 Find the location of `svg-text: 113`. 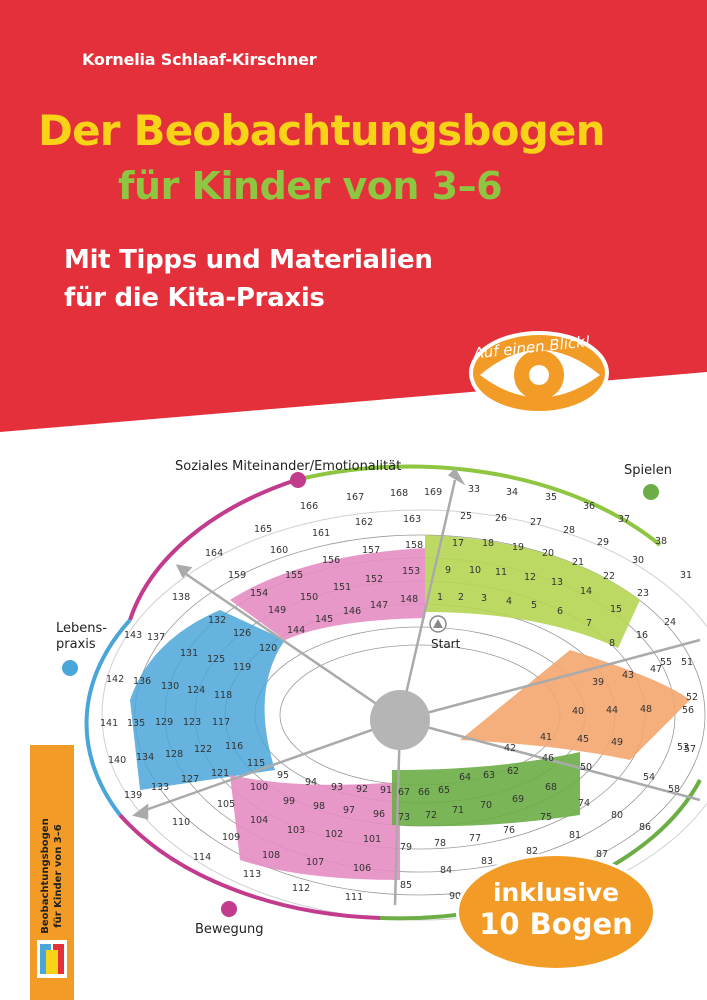

svg-text: 113 is located at coordinates (252, 874).